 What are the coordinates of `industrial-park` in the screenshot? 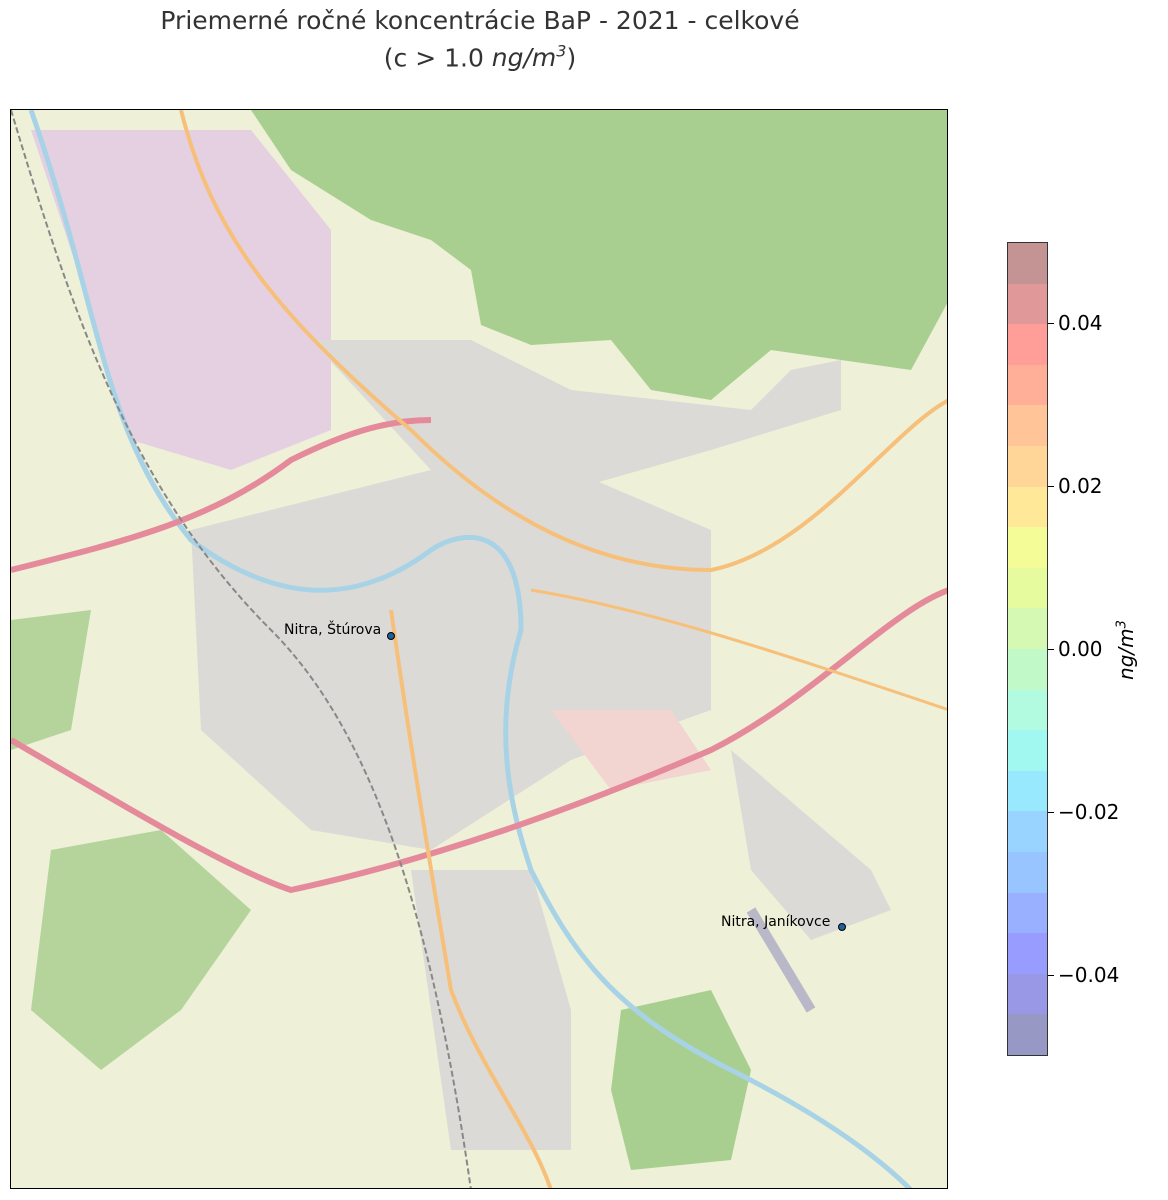 It's located at (181, 300).